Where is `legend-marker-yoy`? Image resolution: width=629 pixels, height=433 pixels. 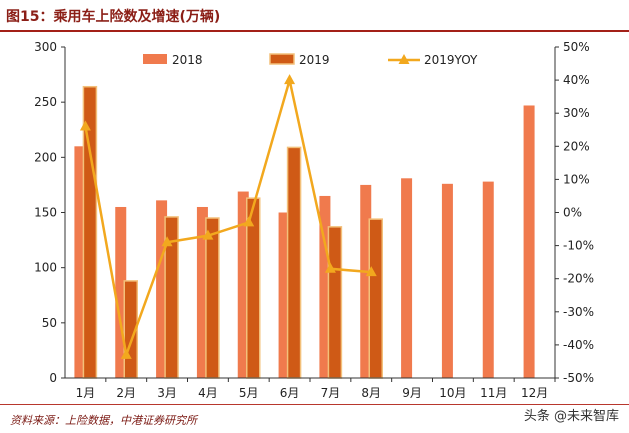
legend-marker-yoy is located at coordinates (404, 59).